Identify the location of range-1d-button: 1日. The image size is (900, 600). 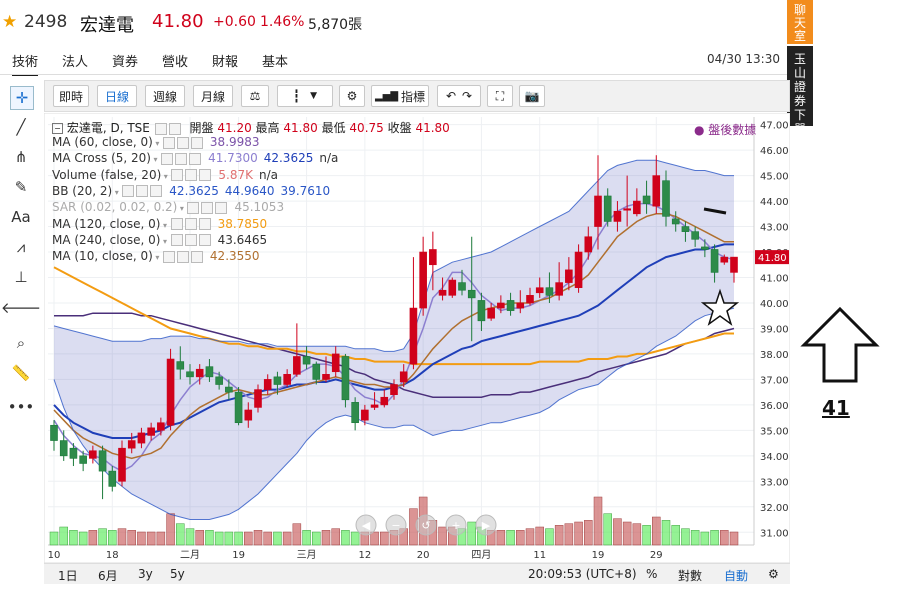
(68, 576).